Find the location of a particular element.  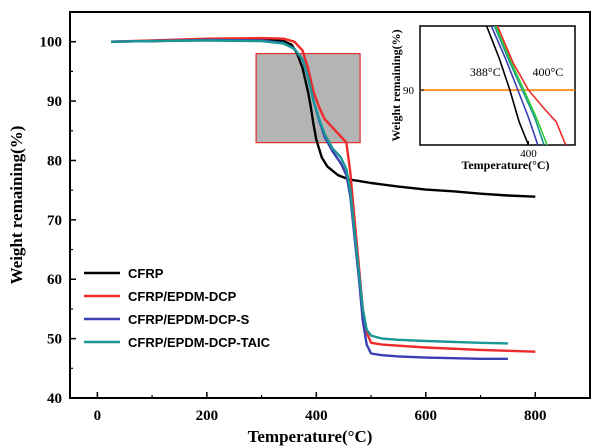

legend-label-cfrp-epdm-dcp: CFRP/EPDM-DCP is located at coordinates (182, 296).